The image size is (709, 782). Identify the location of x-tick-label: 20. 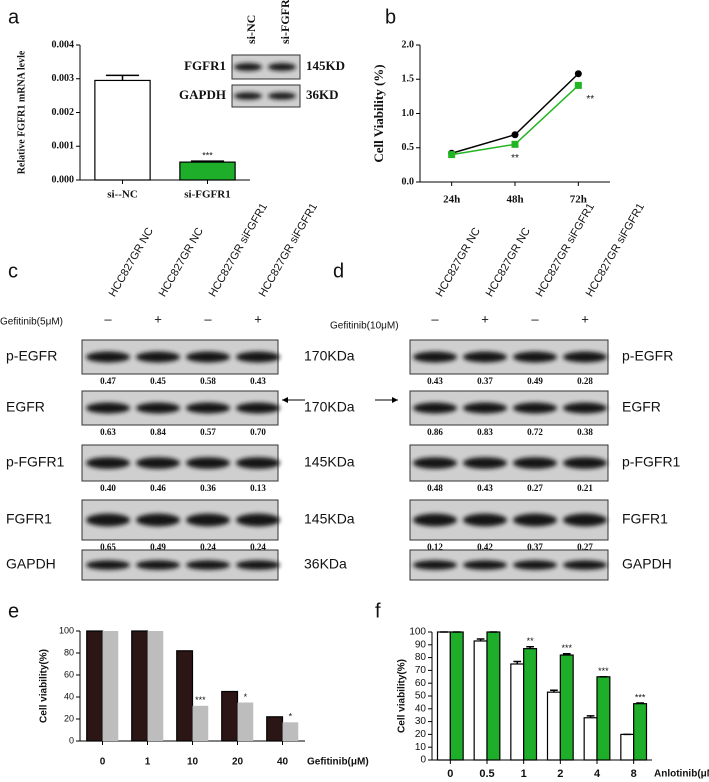
(238, 762).